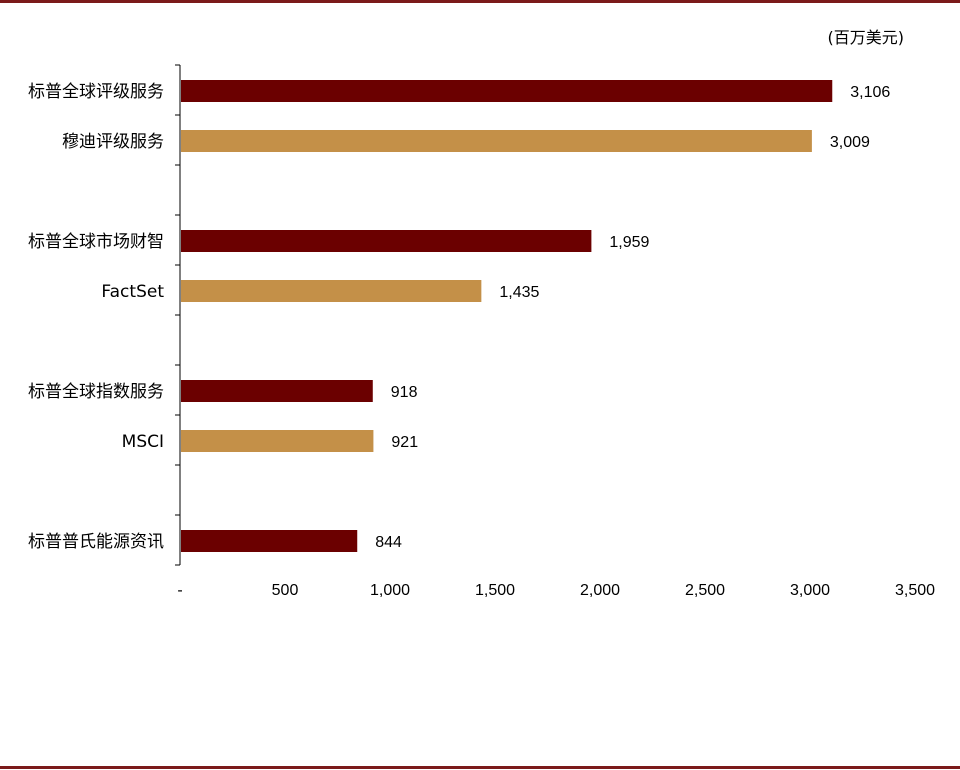  What do you see at coordinates (519, 292) in the screenshot?
I see `data-label: 1,435` at bounding box center [519, 292].